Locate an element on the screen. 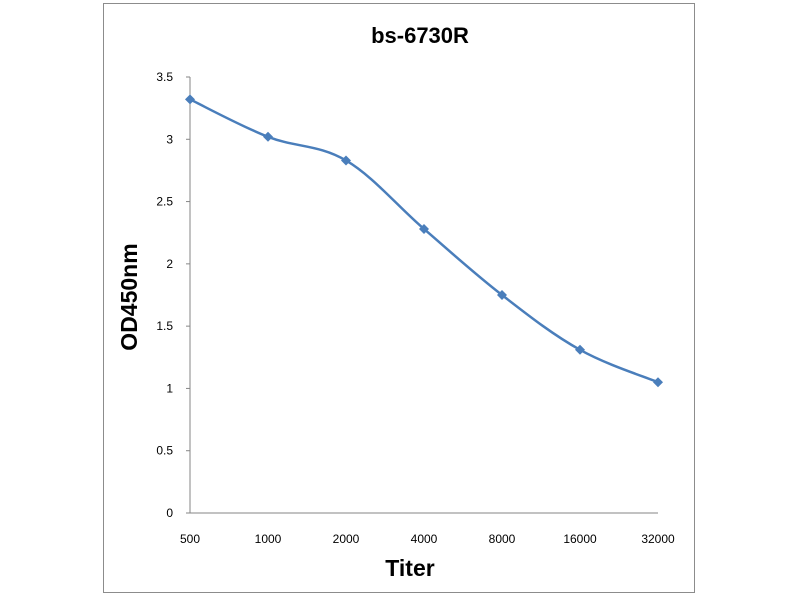 Image resolution: width=800 pixels, height=600 pixels. x-tick-label: 1000 is located at coordinates (268, 539).